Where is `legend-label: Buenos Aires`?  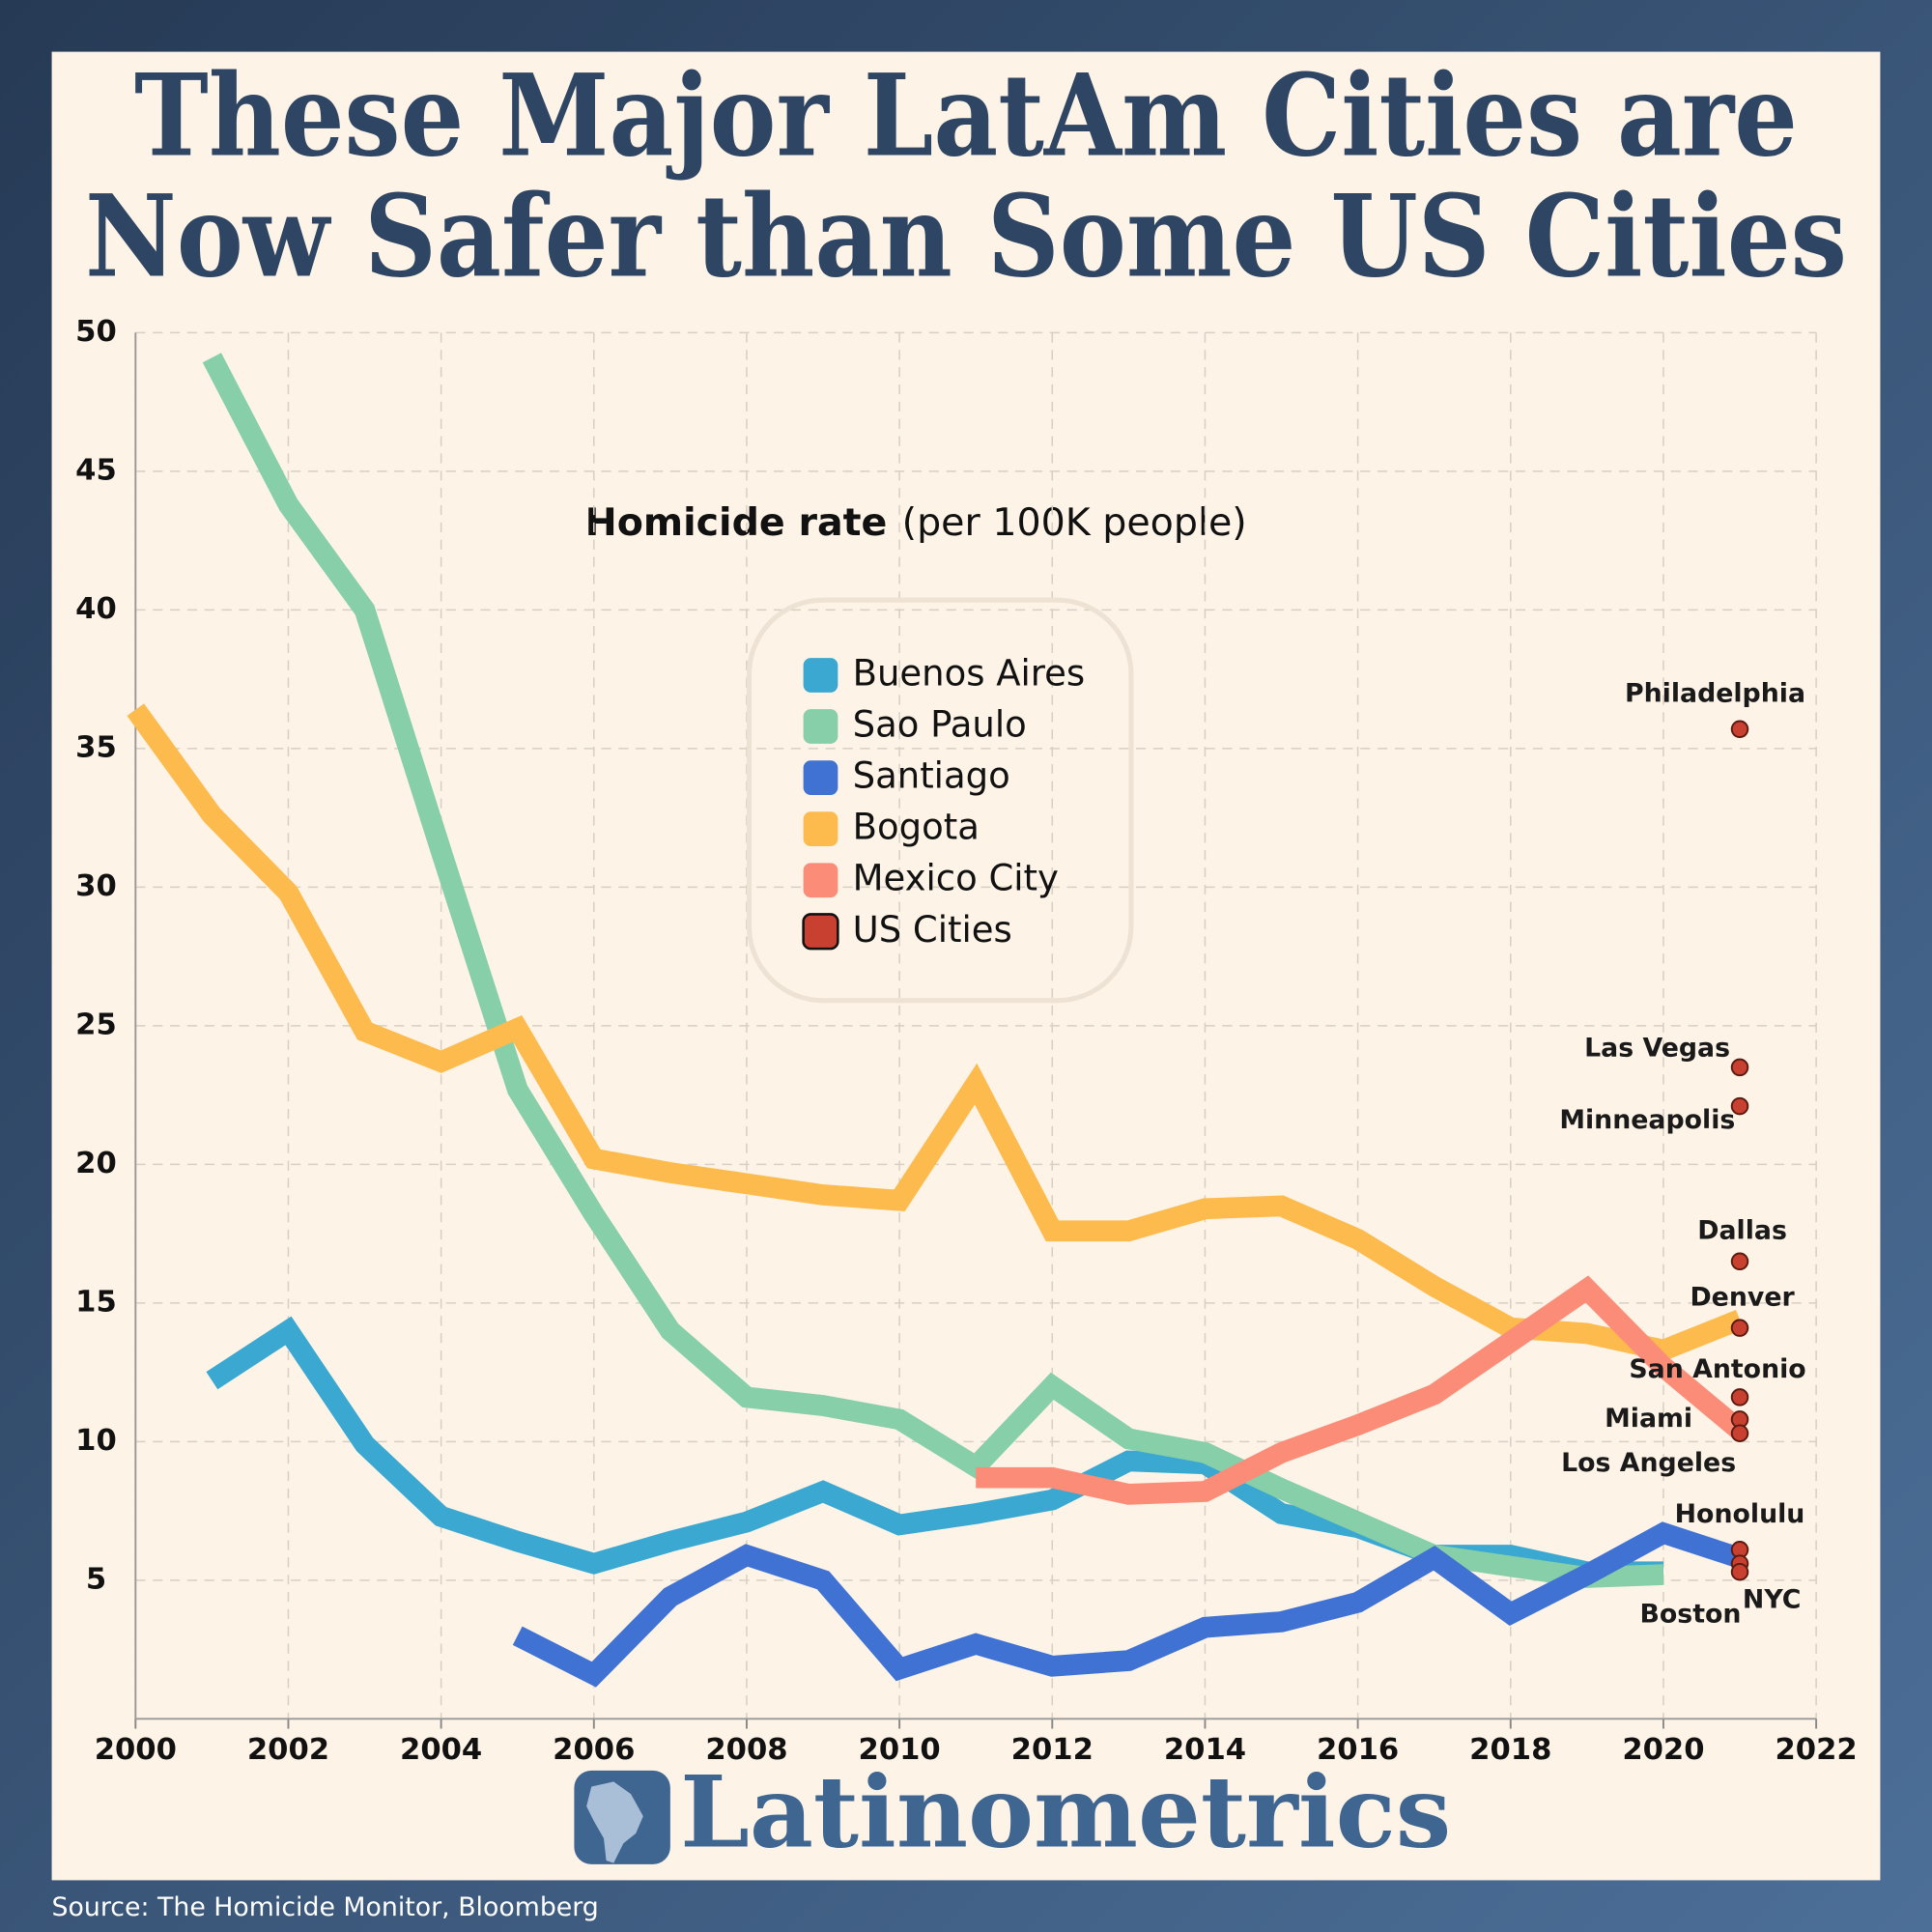
legend-label: Buenos Aires is located at coordinates (969, 673).